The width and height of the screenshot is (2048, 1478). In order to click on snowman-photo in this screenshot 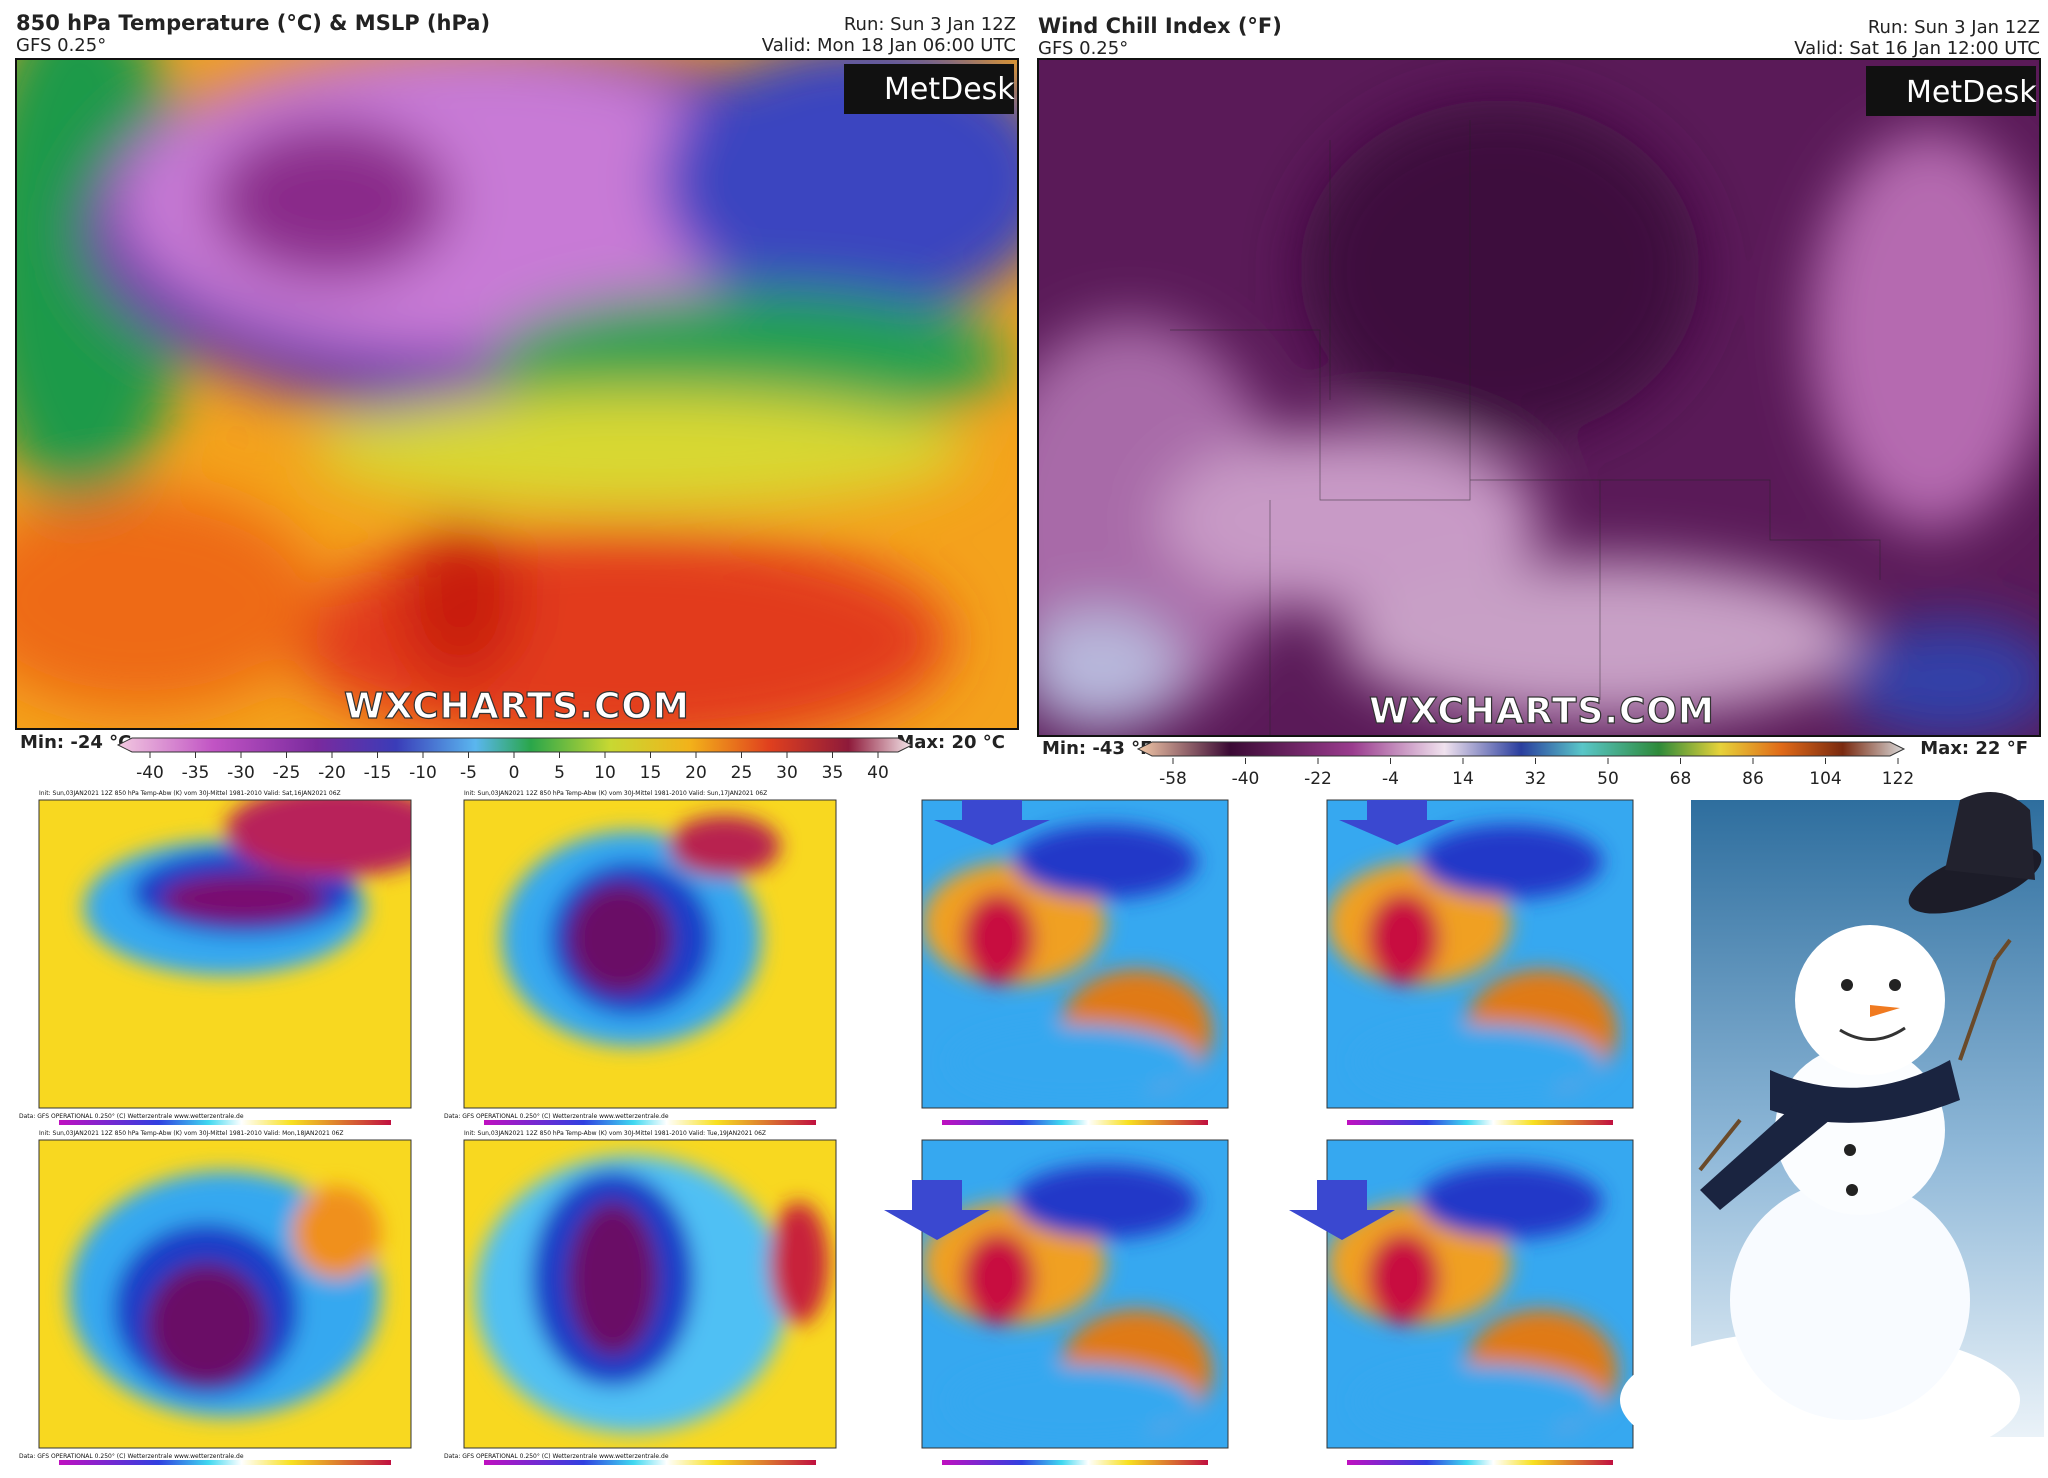, I will do `click(1832, 1131)`.